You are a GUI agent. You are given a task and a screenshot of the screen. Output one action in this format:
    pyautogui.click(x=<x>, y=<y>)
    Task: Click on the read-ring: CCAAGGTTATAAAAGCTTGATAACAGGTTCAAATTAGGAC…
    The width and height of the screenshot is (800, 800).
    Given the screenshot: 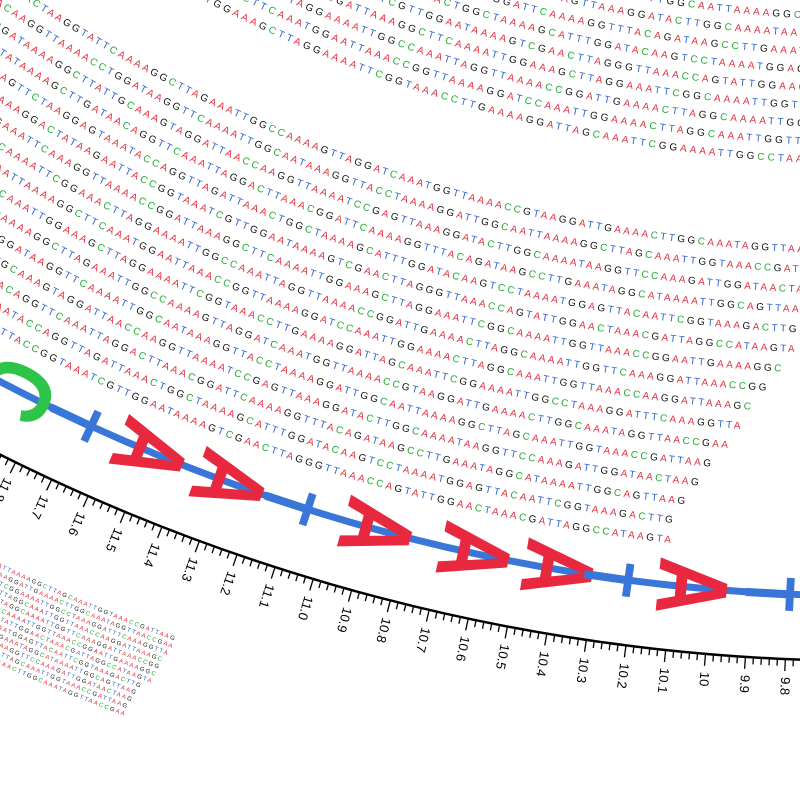 What is the action you would take?
    pyautogui.click(x=400, y=29)
    